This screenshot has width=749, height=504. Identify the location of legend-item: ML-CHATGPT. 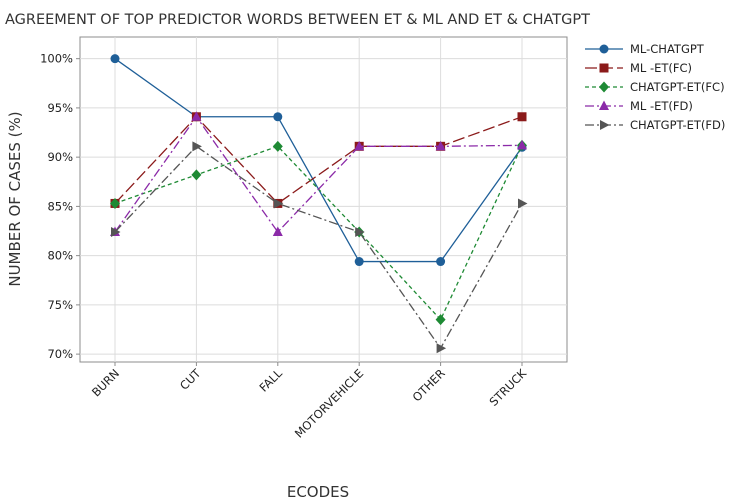
(645, 49).